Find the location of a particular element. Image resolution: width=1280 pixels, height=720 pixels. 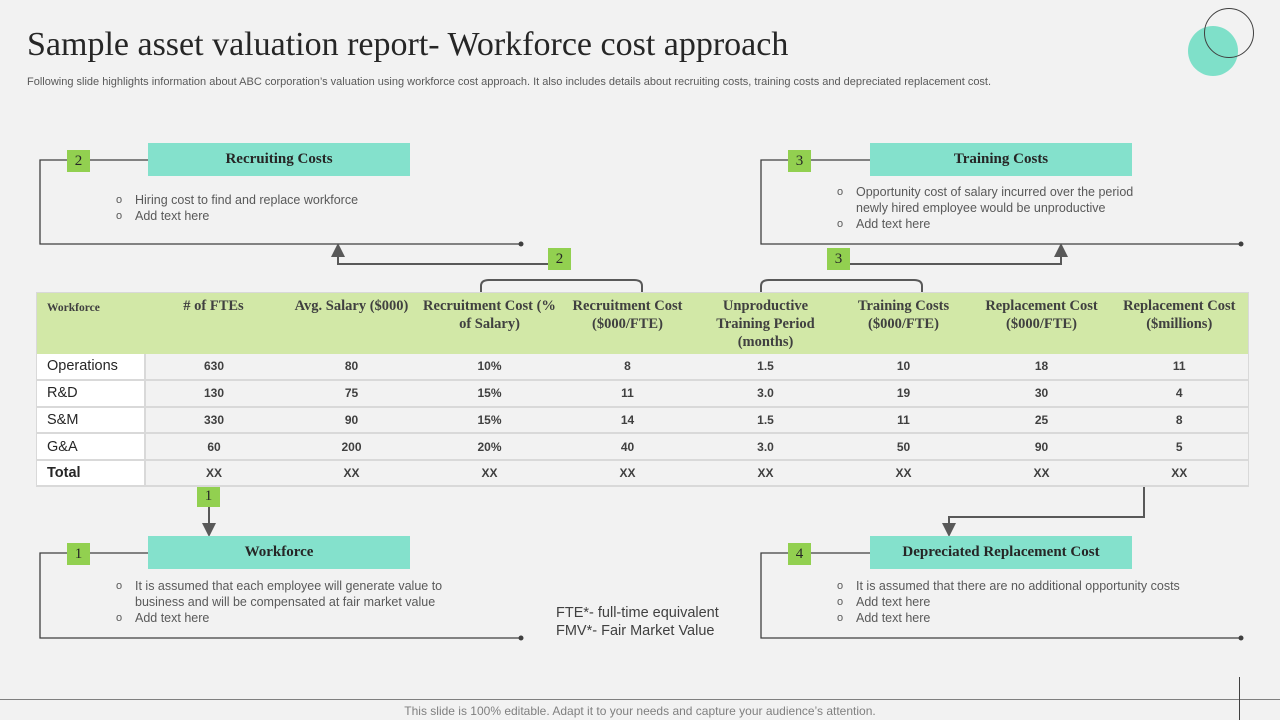

row-label: Total is located at coordinates (91, 473).